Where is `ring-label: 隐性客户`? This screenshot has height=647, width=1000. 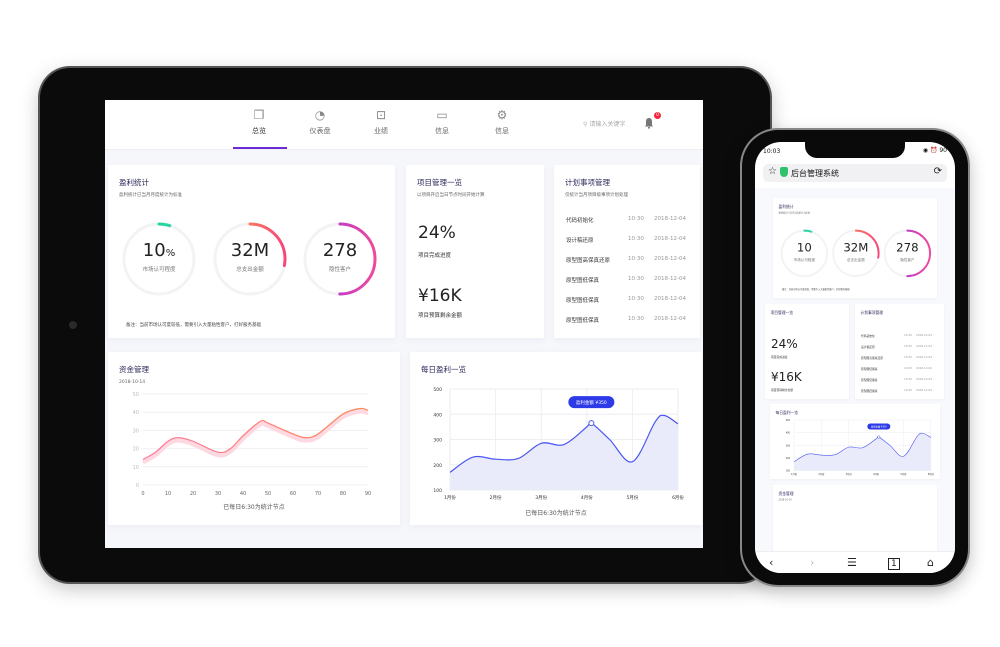
ring-label: 隐性客户 is located at coordinates (907, 260).